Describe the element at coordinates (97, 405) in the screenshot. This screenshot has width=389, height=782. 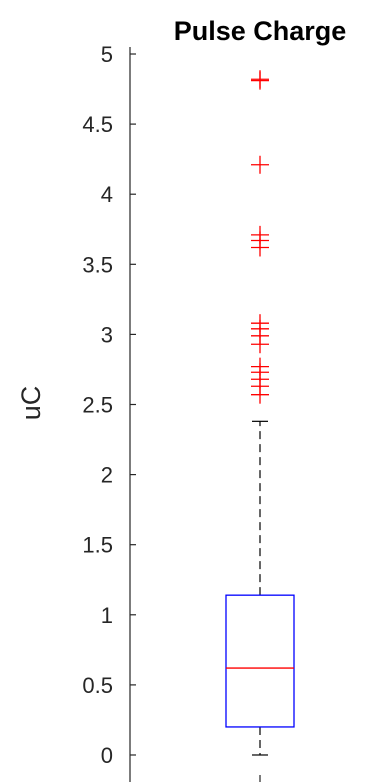
I see `y-tick-label: 2.5` at that location.